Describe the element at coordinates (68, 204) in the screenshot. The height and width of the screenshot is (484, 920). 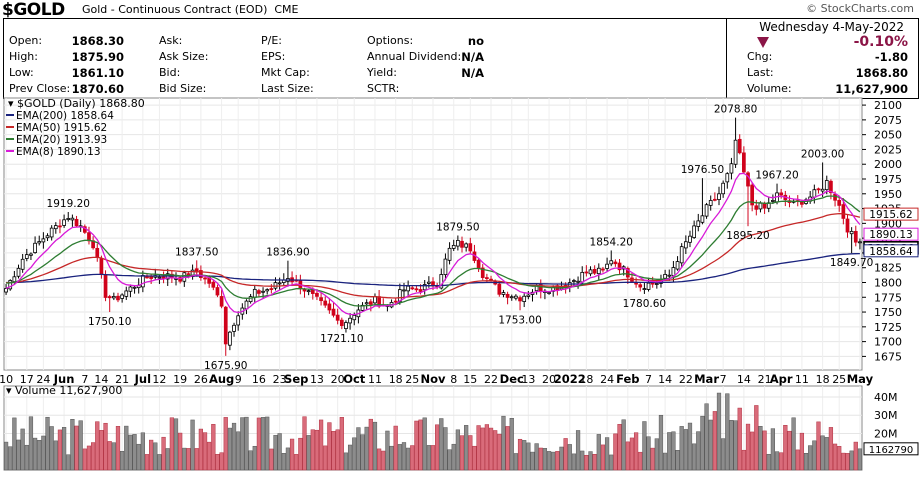
I see `price-annotation: 1919.20` at that location.